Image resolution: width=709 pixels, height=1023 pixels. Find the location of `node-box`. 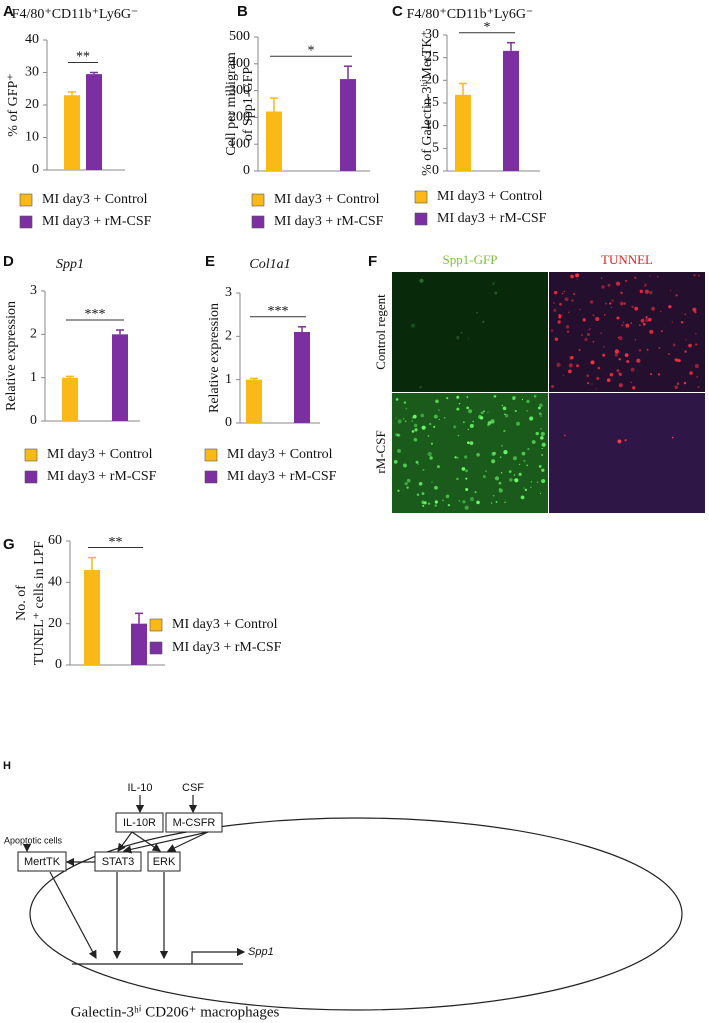

node-box is located at coordinates (164, 861).